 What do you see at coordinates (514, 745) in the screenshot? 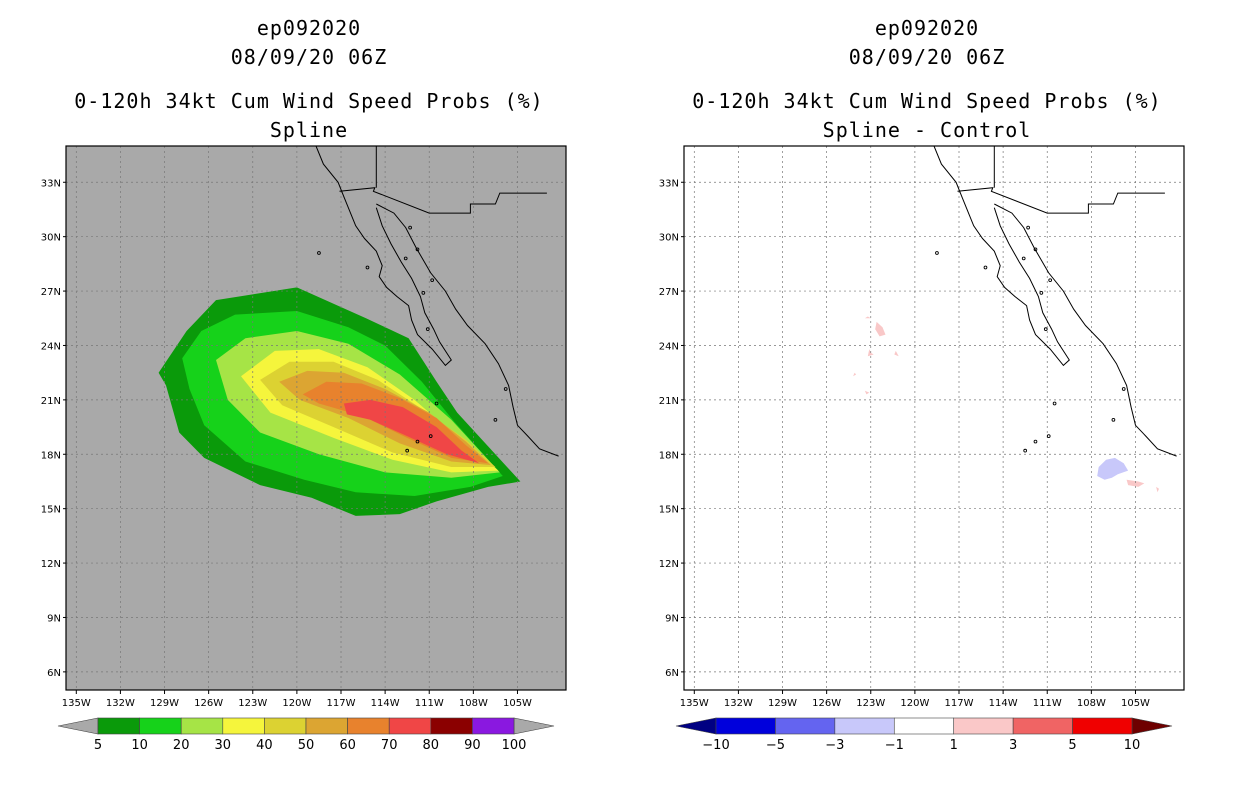
I see `colorbar-label: 100` at bounding box center [514, 745].